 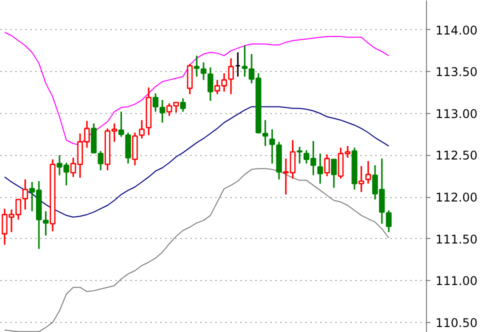 I want to click on y-tick-label: 111.50, so click(x=457, y=239).